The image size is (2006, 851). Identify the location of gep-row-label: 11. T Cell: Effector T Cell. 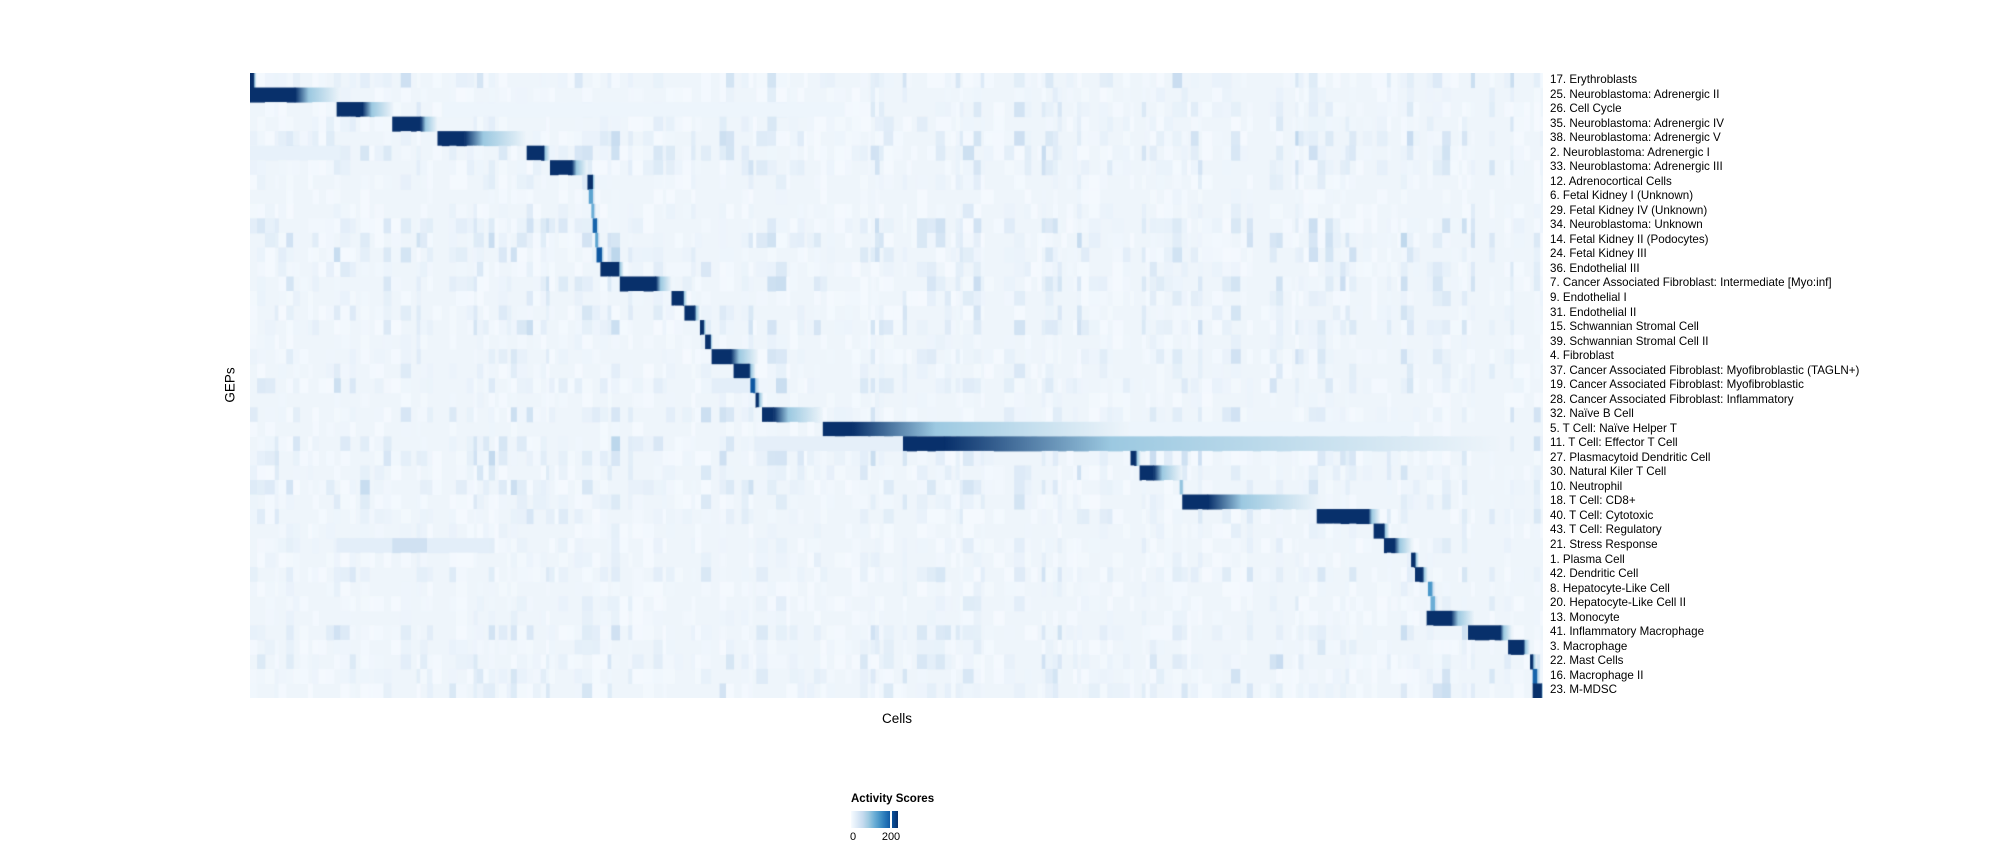
(1614, 443).